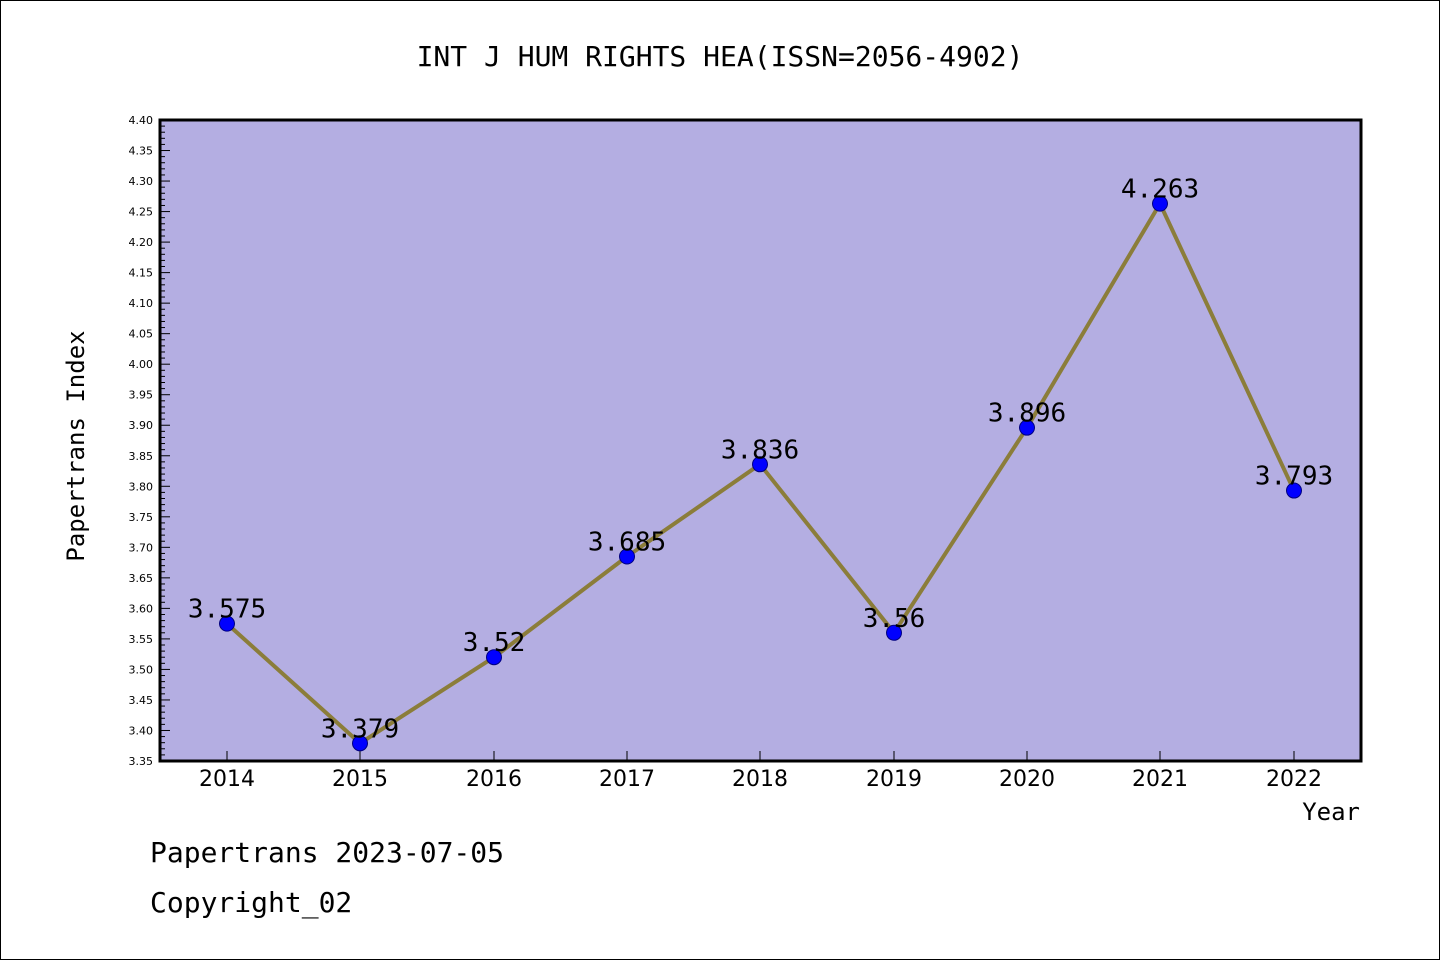 This screenshot has height=960, width=1440. I want to click on y-tick-label: 4.30, so click(141, 181).